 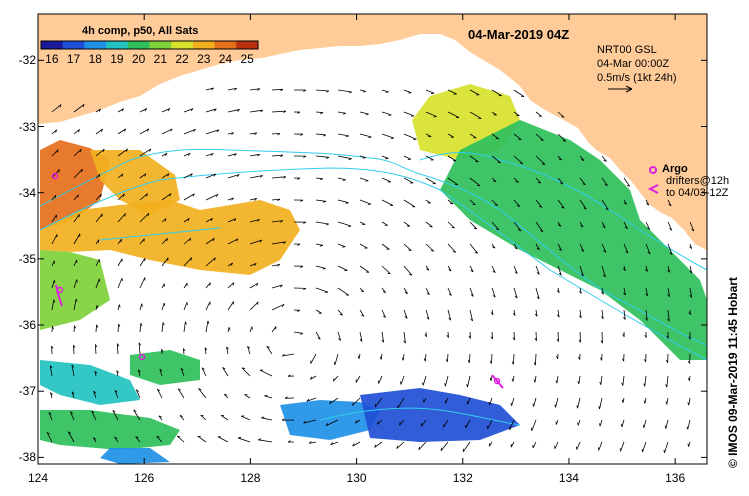 I want to click on colorbar-tick: 19, so click(x=117, y=59).